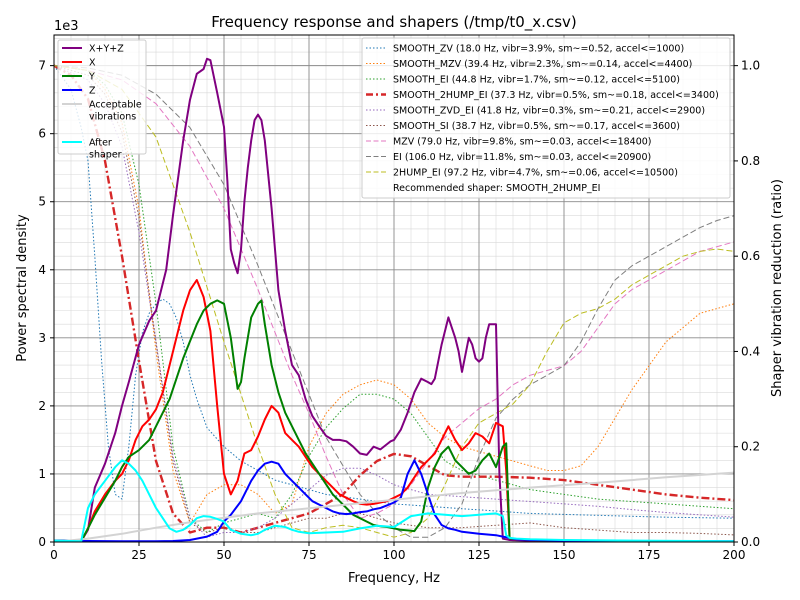 This screenshot has width=800, height=600. I want to click on y-tick-label: 1, so click(42, 474).